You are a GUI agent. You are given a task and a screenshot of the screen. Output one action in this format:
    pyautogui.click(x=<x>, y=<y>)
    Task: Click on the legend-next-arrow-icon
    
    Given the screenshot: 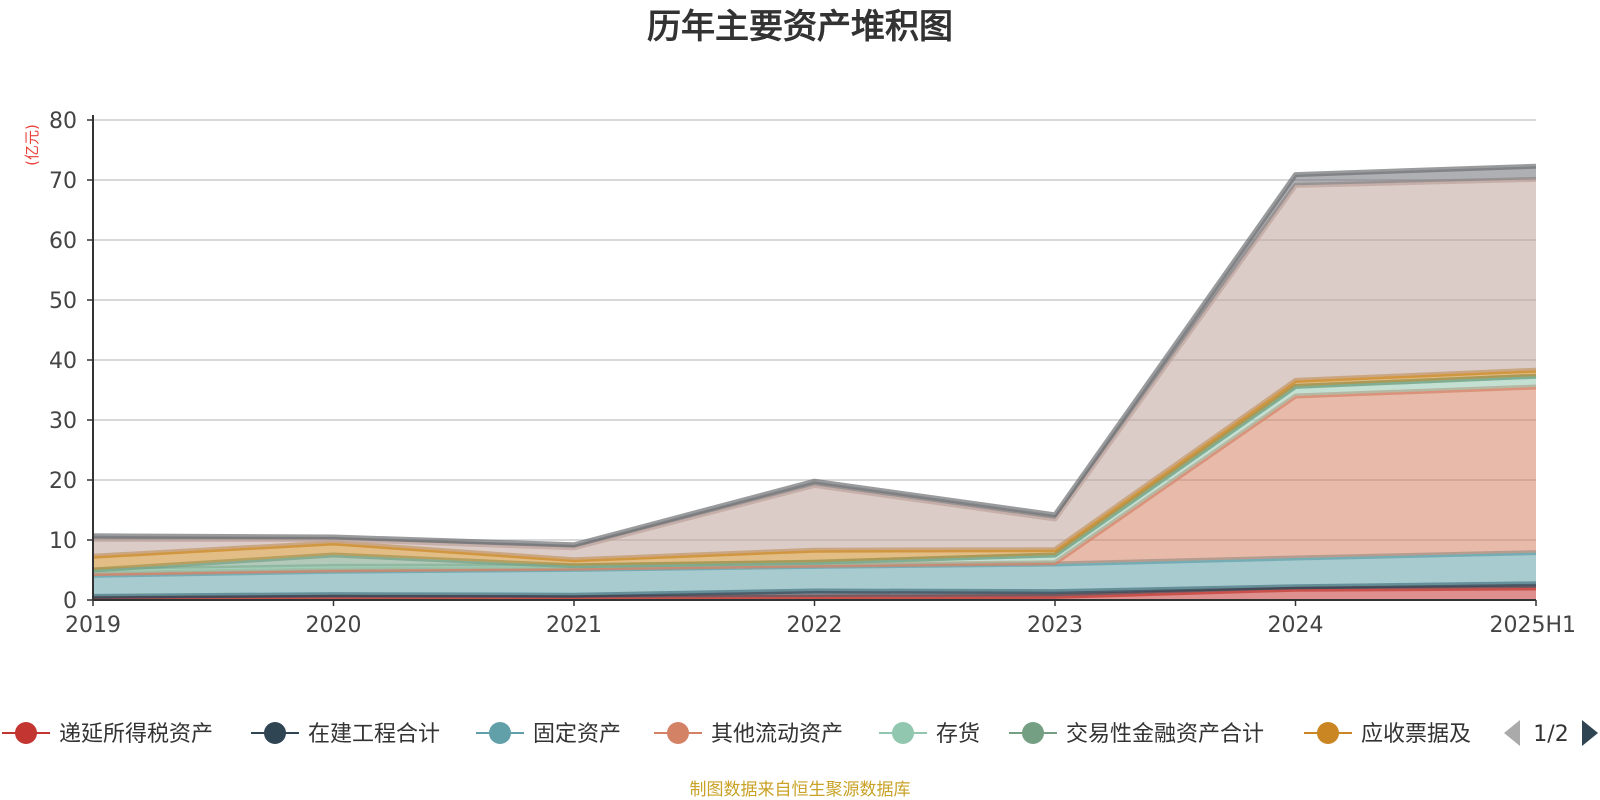 What is the action you would take?
    pyautogui.click(x=1590, y=733)
    